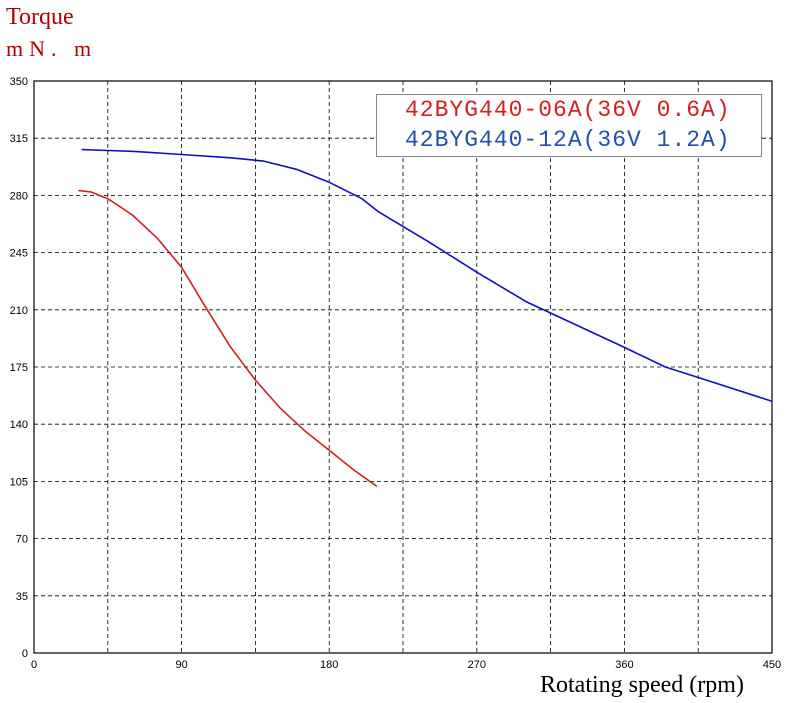 Image resolution: width=785 pixels, height=703 pixels. What do you see at coordinates (406, 665) in the screenshot?
I see `x-tick-labels: 0 90 180 270 360 450` at bounding box center [406, 665].